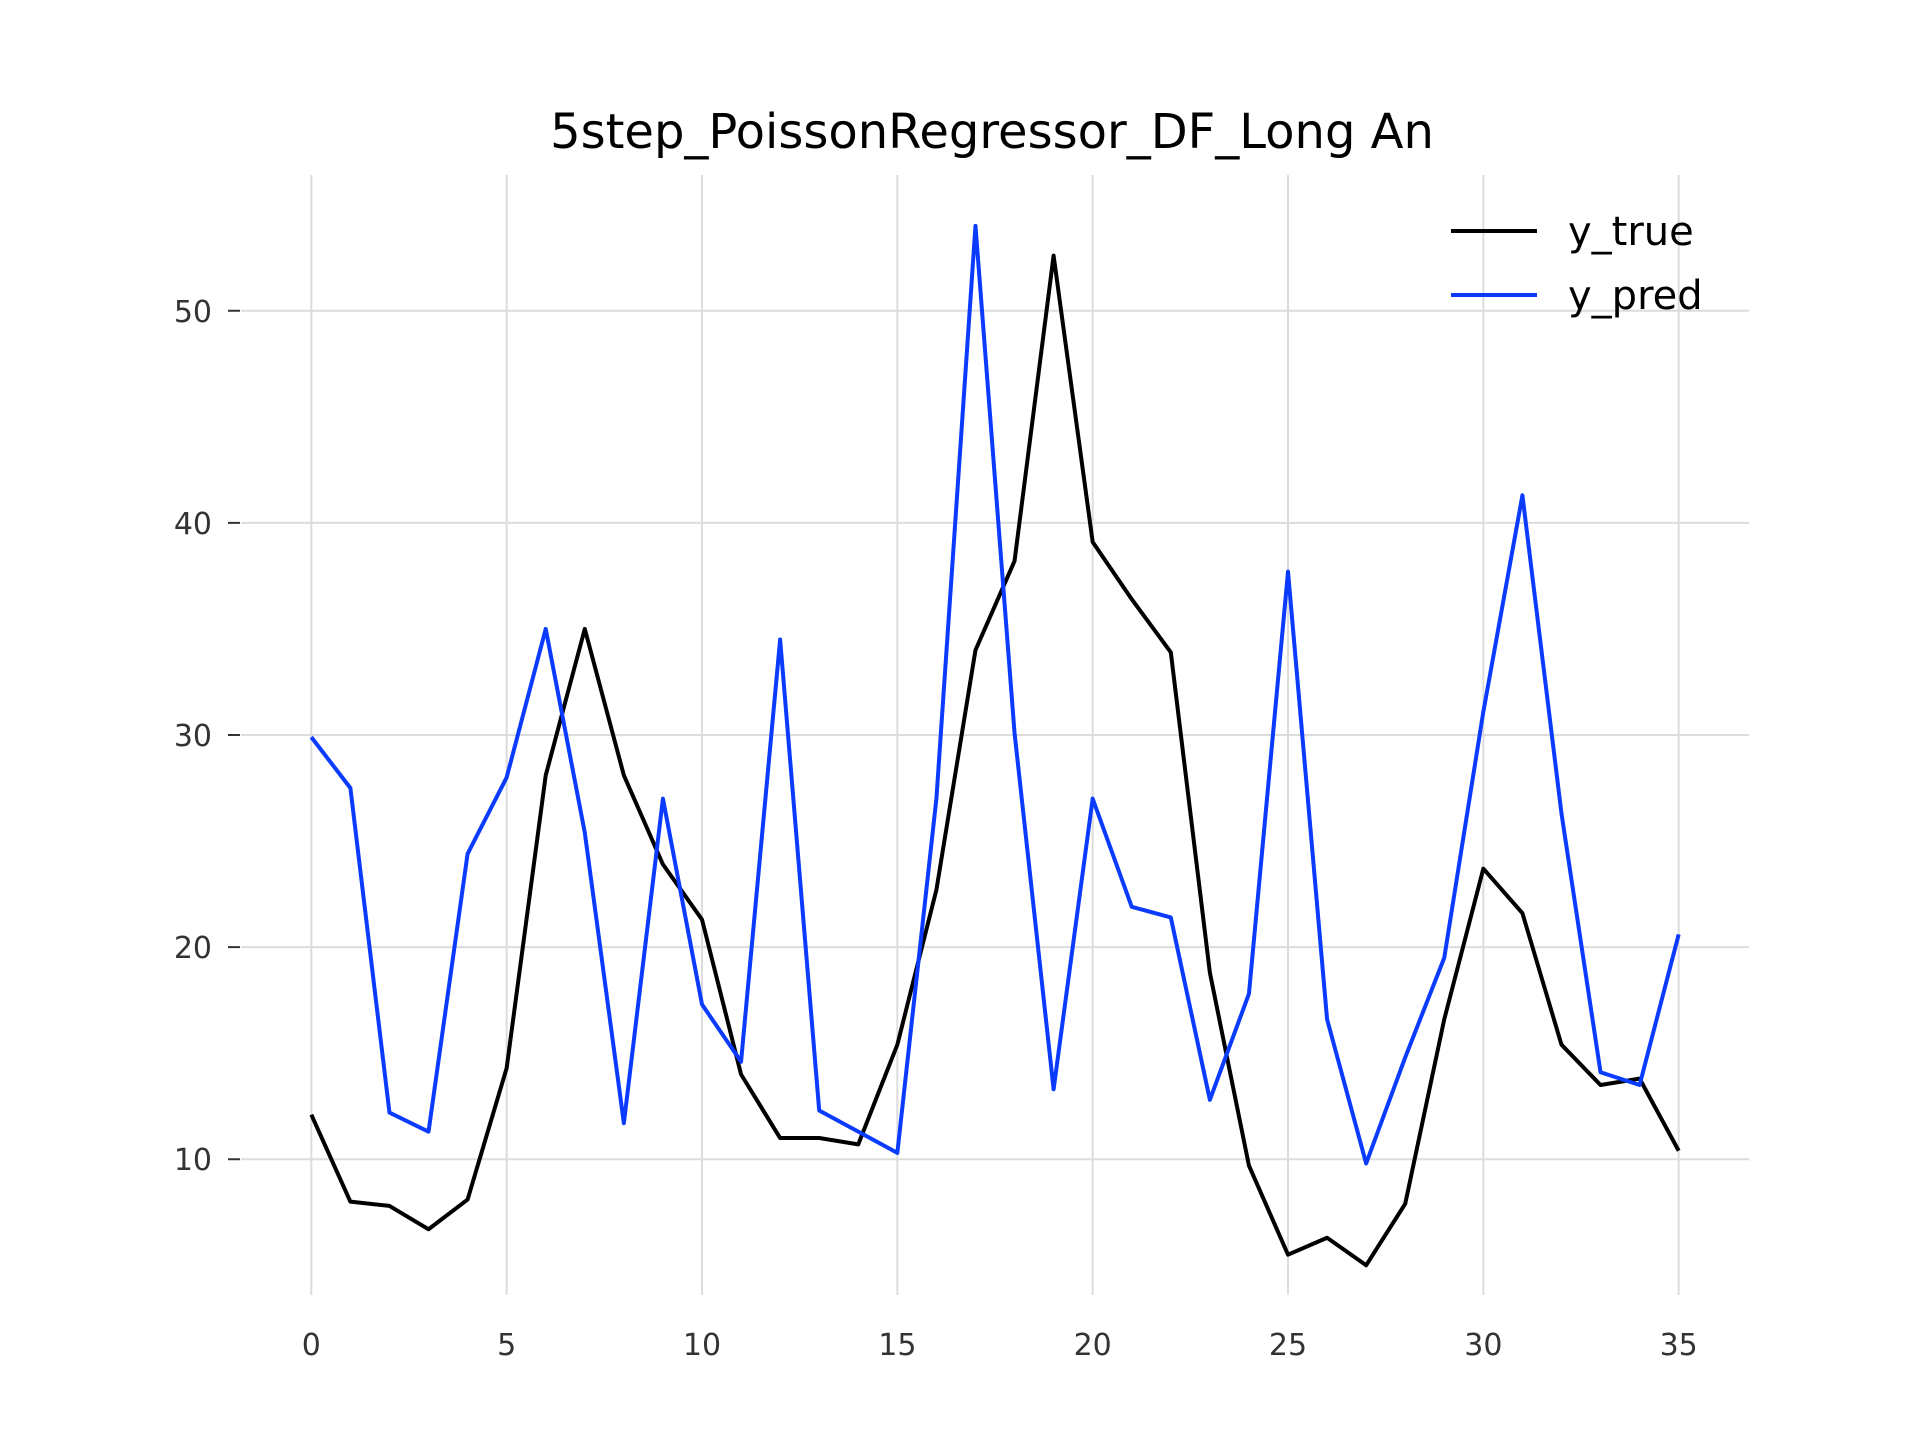 This screenshot has width=1920, height=1440. What do you see at coordinates (1577, 264) in the screenshot?
I see `legend: y_true y_pred` at bounding box center [1577, 264].